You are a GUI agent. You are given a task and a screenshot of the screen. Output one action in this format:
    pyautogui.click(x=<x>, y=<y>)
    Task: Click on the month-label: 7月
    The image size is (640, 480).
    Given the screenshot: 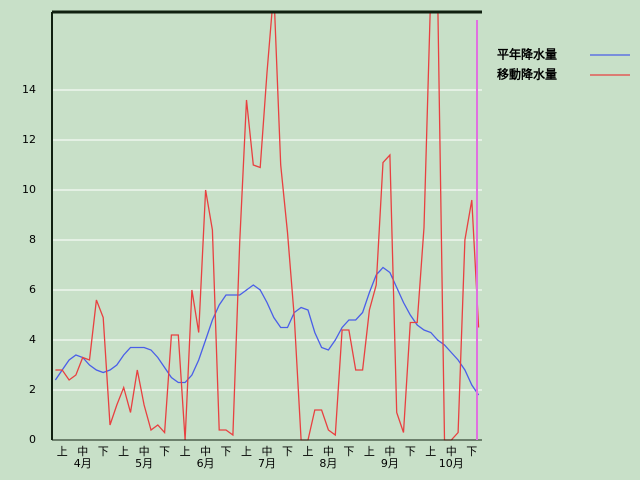 What is the action you would take?
    pyautogui.click(x=267, y=463)
    